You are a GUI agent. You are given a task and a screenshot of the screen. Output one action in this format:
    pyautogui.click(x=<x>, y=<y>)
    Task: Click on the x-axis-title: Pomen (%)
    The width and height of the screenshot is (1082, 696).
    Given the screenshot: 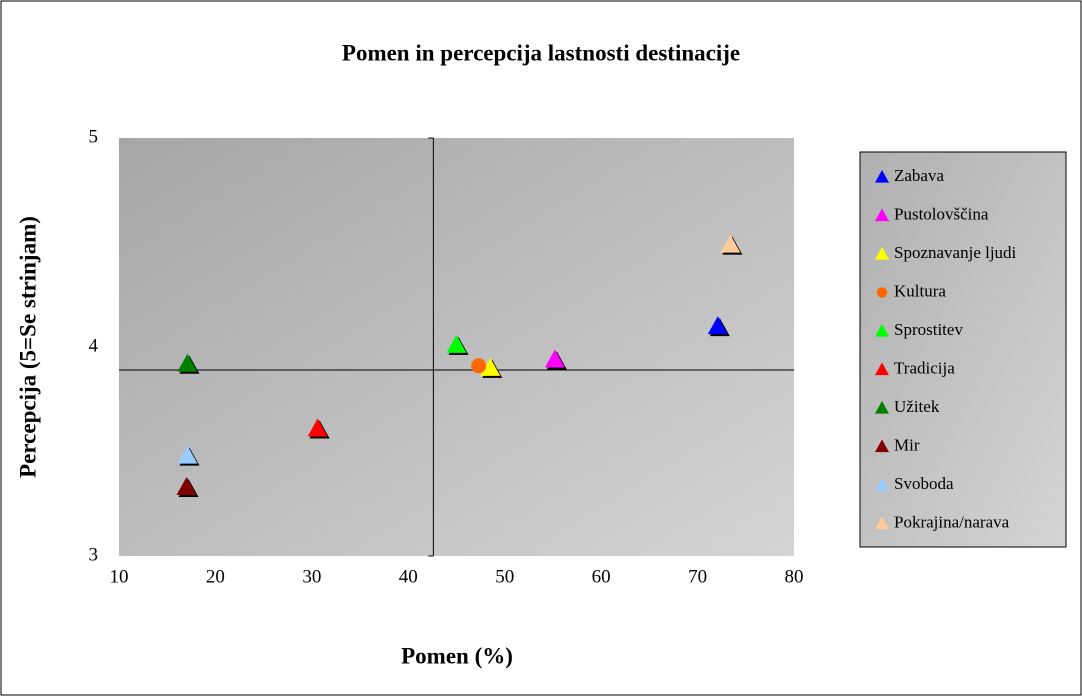 What is the action you would take?
    pyautogui.click(x=457, y=655)
    